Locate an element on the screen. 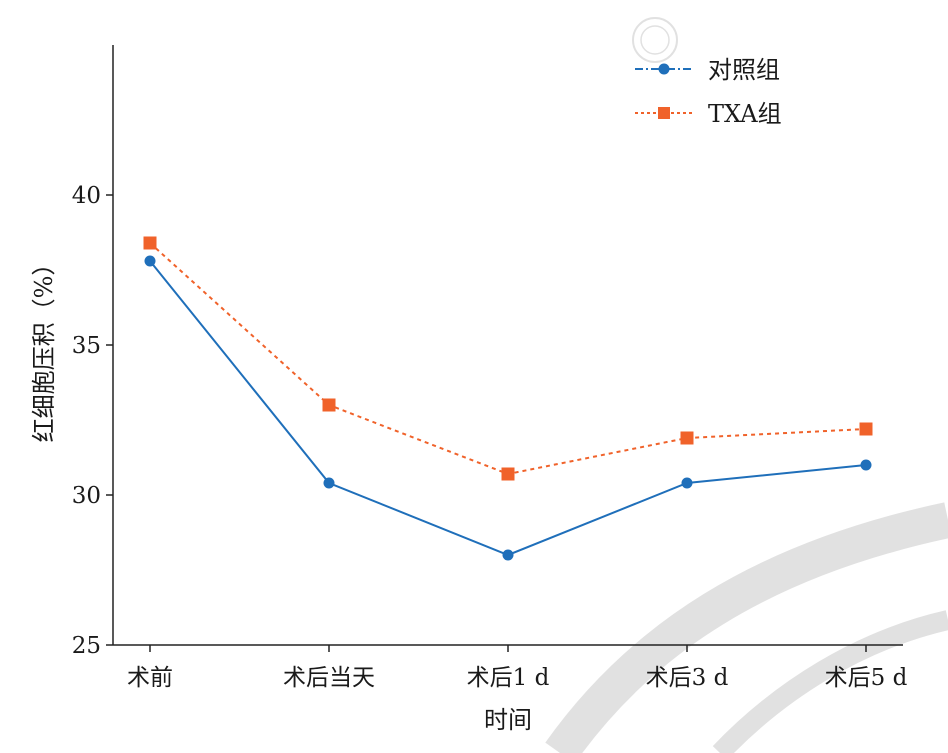  y-tick-label: 35 is located at coordinates (86, 346).